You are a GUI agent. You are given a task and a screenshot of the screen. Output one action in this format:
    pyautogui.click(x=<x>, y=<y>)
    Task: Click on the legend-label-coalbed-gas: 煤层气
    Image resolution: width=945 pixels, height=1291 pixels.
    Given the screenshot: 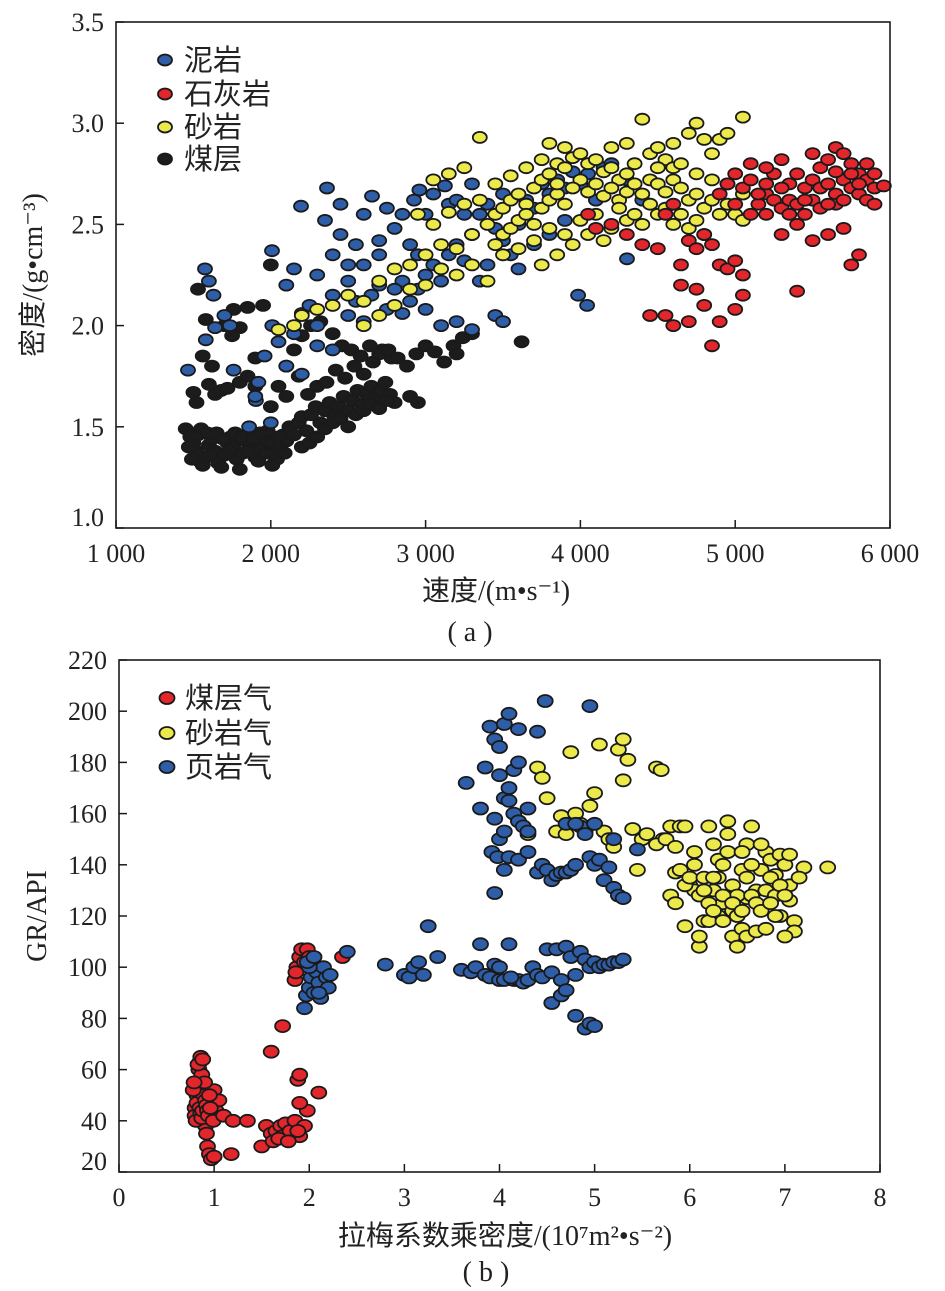 What is the action you would take?
    pyautogui.click(x=228, y=698)
    